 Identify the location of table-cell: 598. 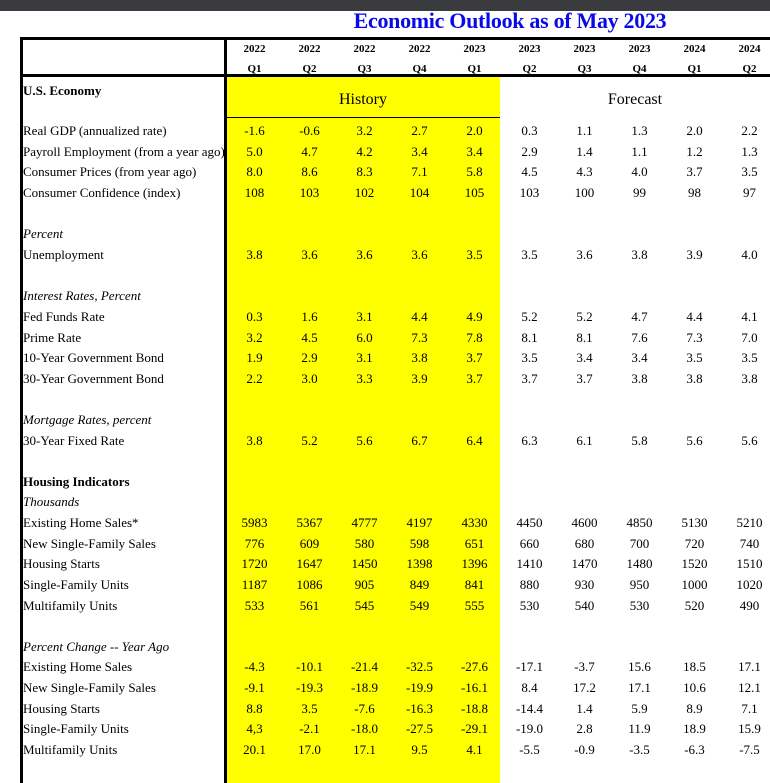
(419, 543).